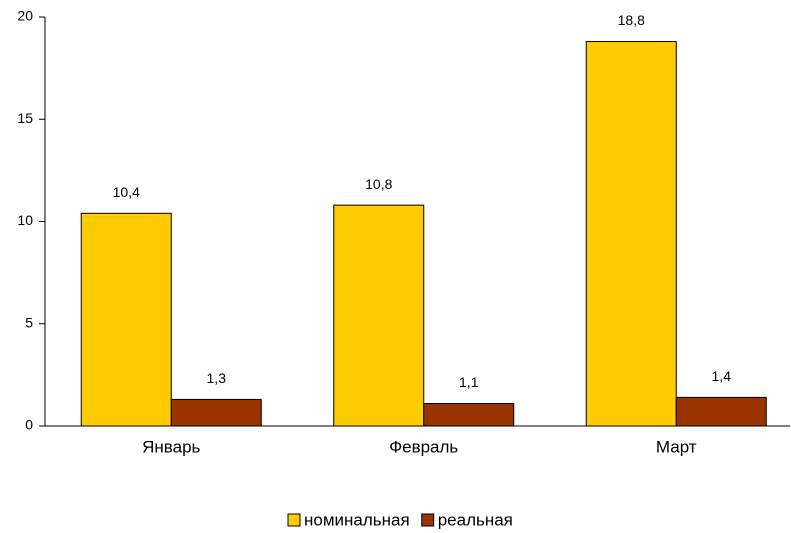  What do you see at coordinates (25, 220) in the screenshot?
I see `y-tick-label: 10` at bounding box center [25, 220].